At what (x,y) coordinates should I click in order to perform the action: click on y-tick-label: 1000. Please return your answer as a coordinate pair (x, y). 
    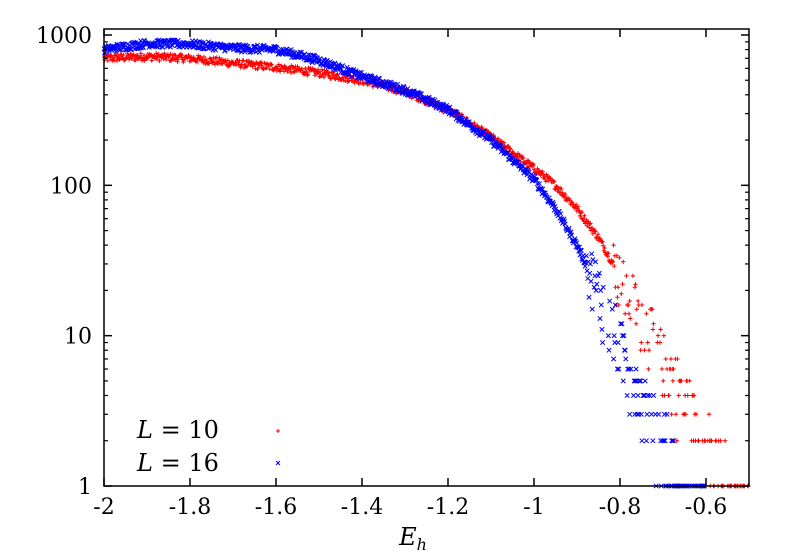
    Looking at the image, I should click on (64, 36).